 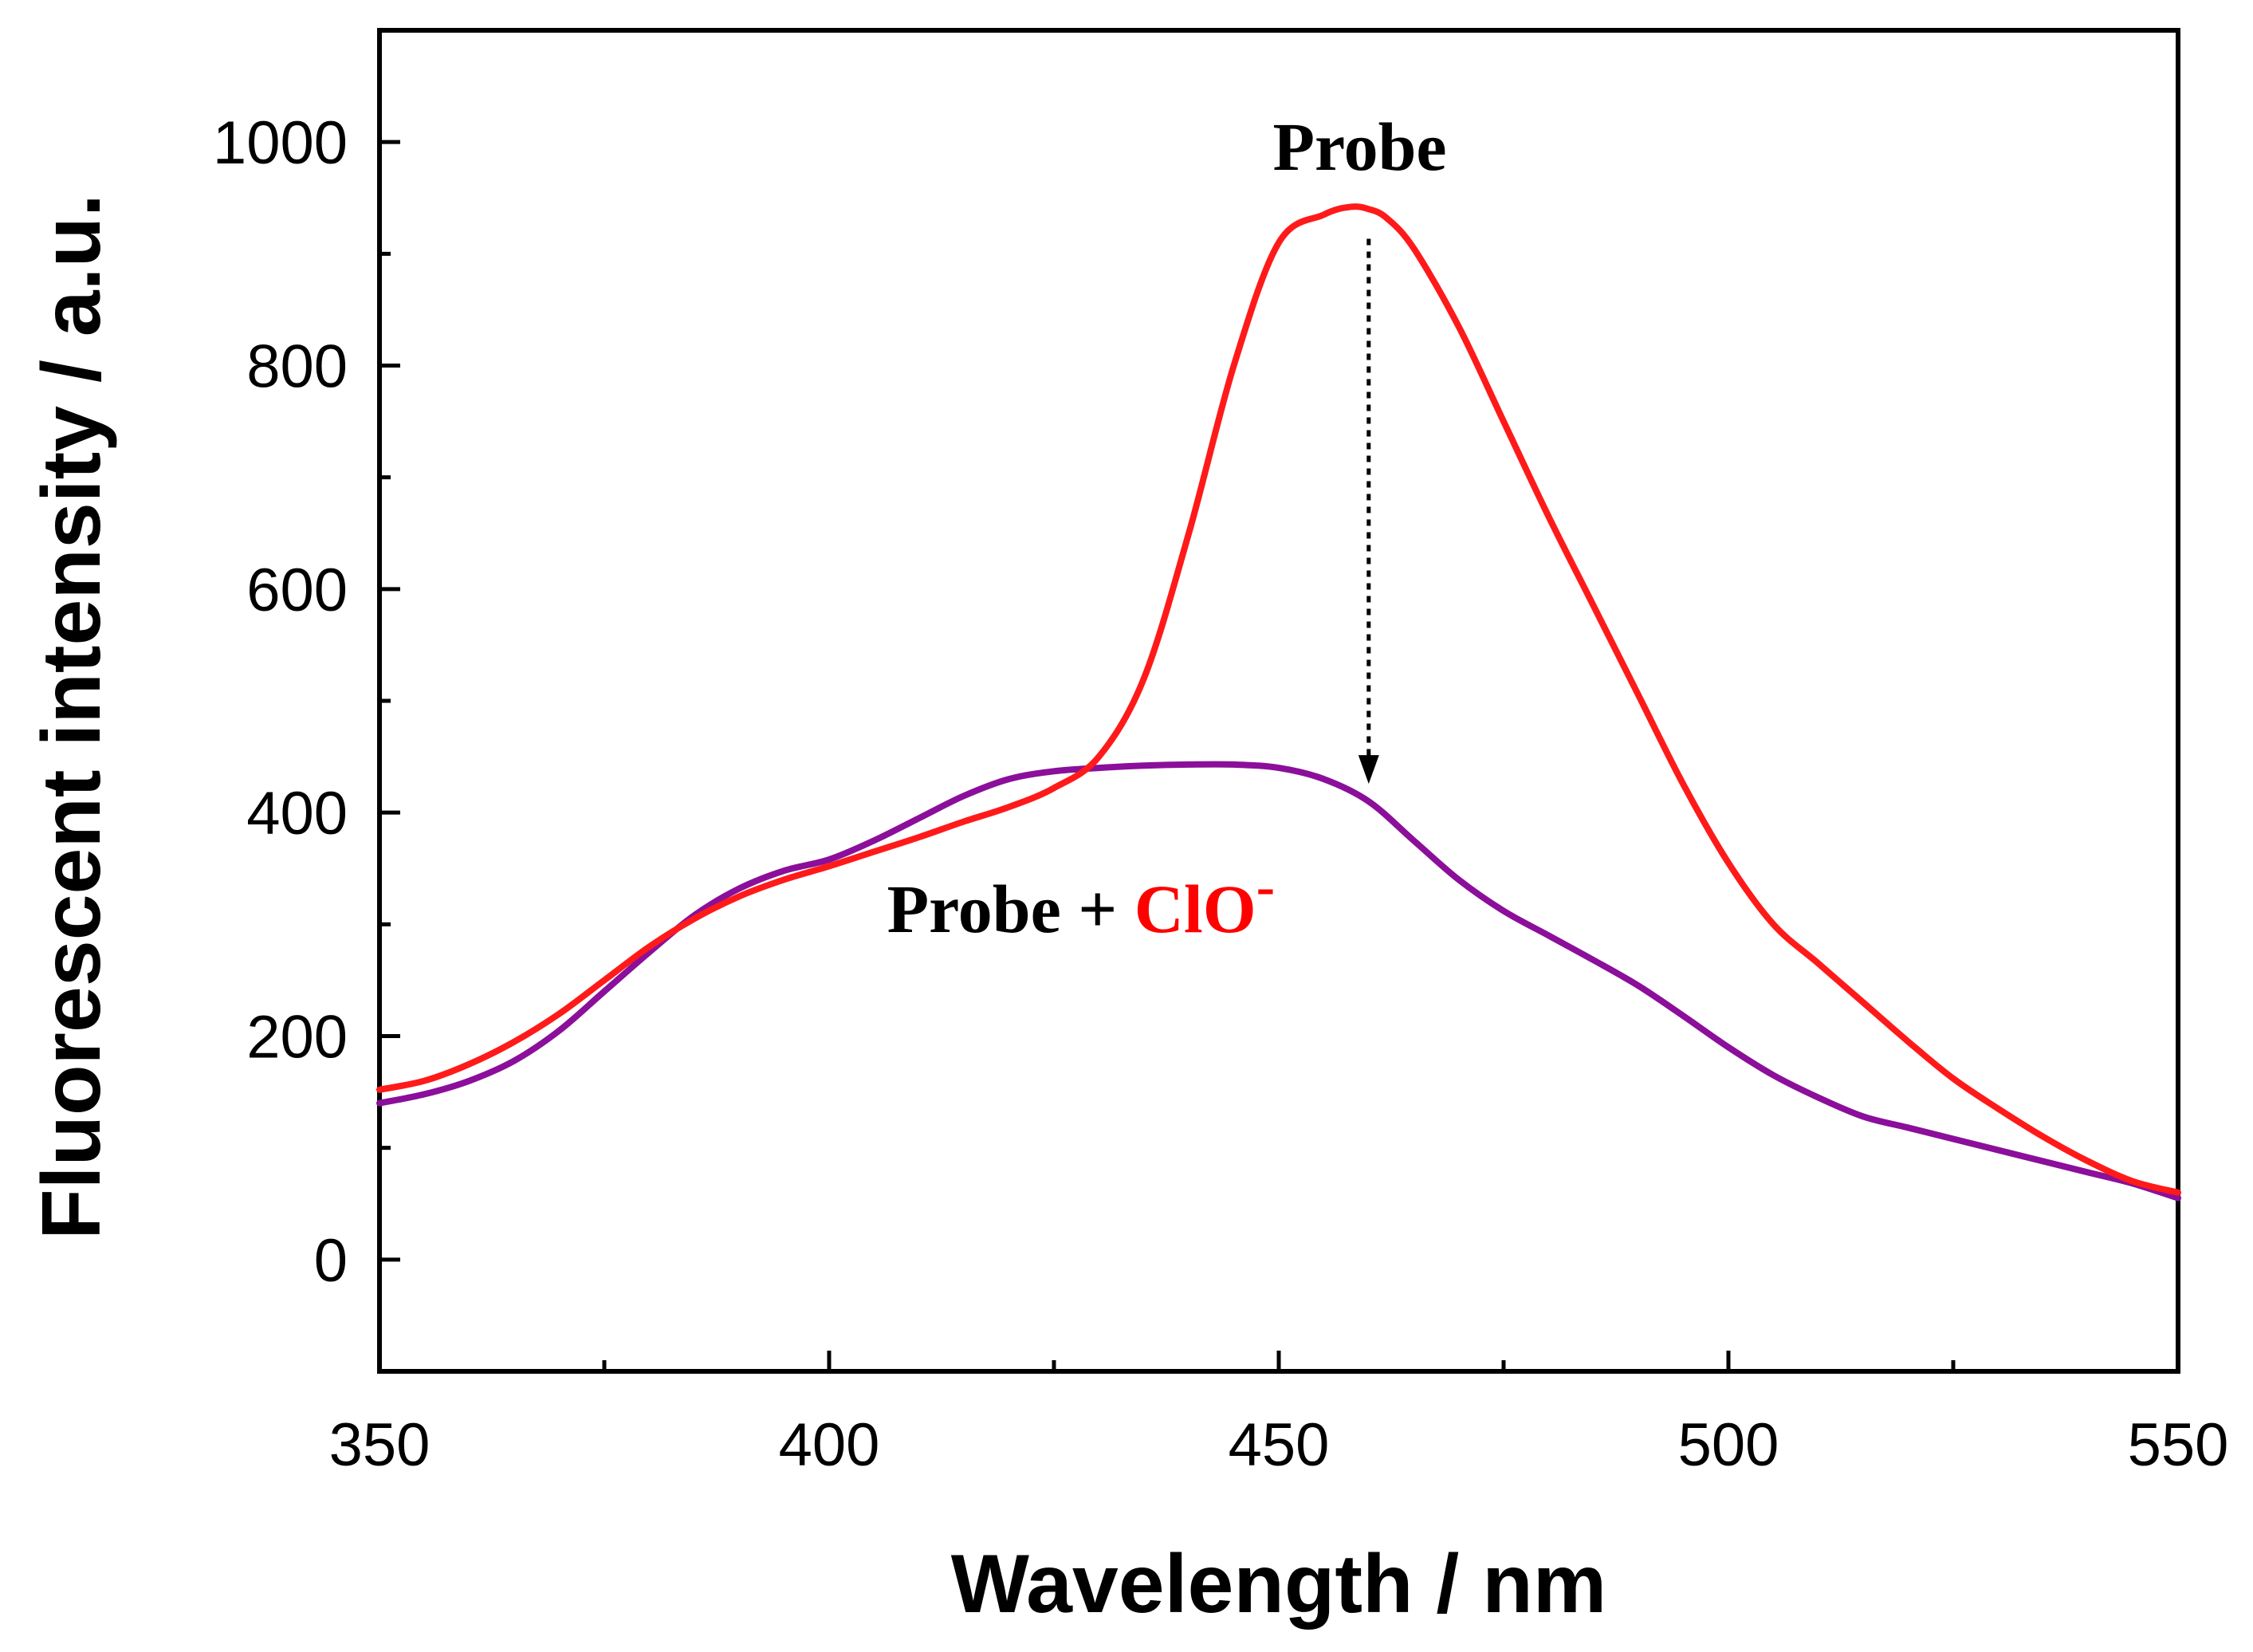 I want to click on x-tick-label: 500, so click(x=1729, y=1445).